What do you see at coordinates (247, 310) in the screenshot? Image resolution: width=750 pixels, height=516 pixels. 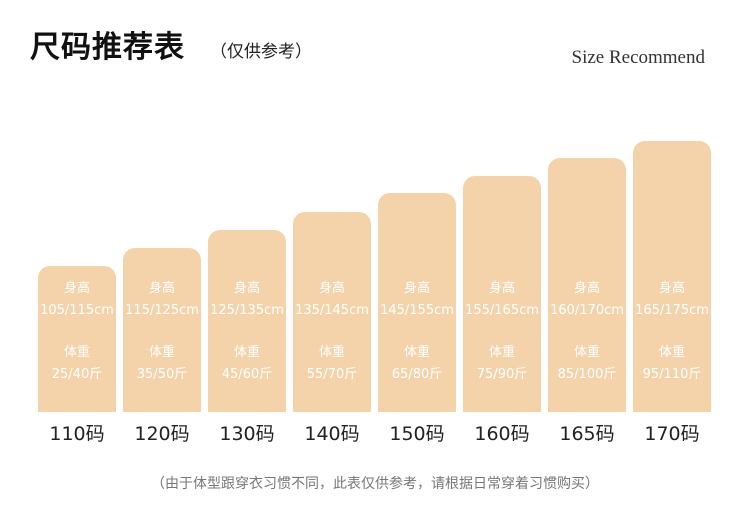 I see `height-value: 125/135cm` at bounding box center [247, 310].